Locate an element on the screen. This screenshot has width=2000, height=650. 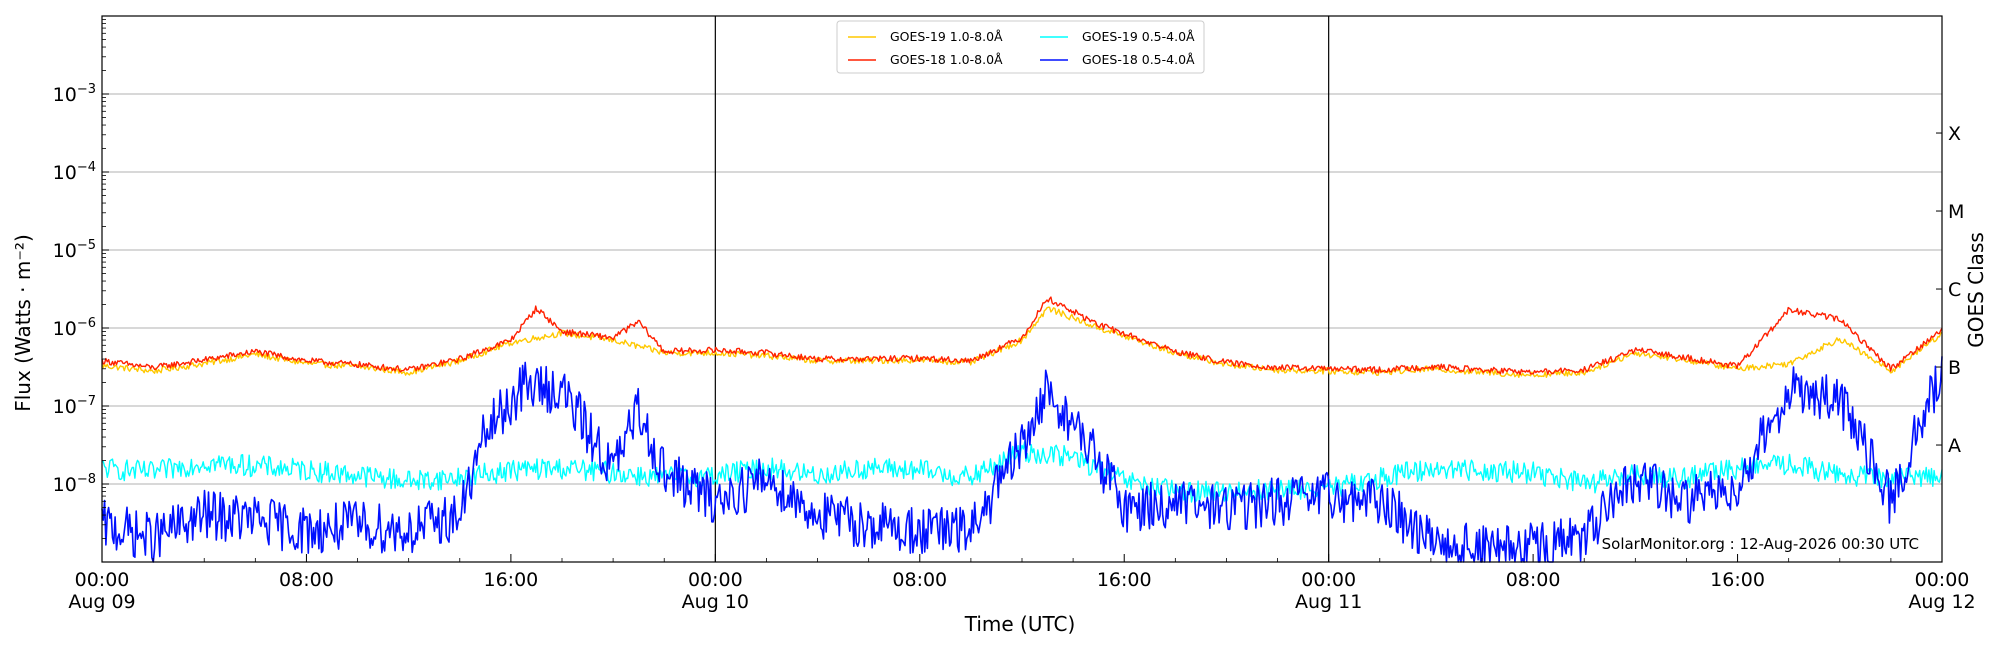
x-axis-title: Time (UTC) is located at coordinates (1020, 624).